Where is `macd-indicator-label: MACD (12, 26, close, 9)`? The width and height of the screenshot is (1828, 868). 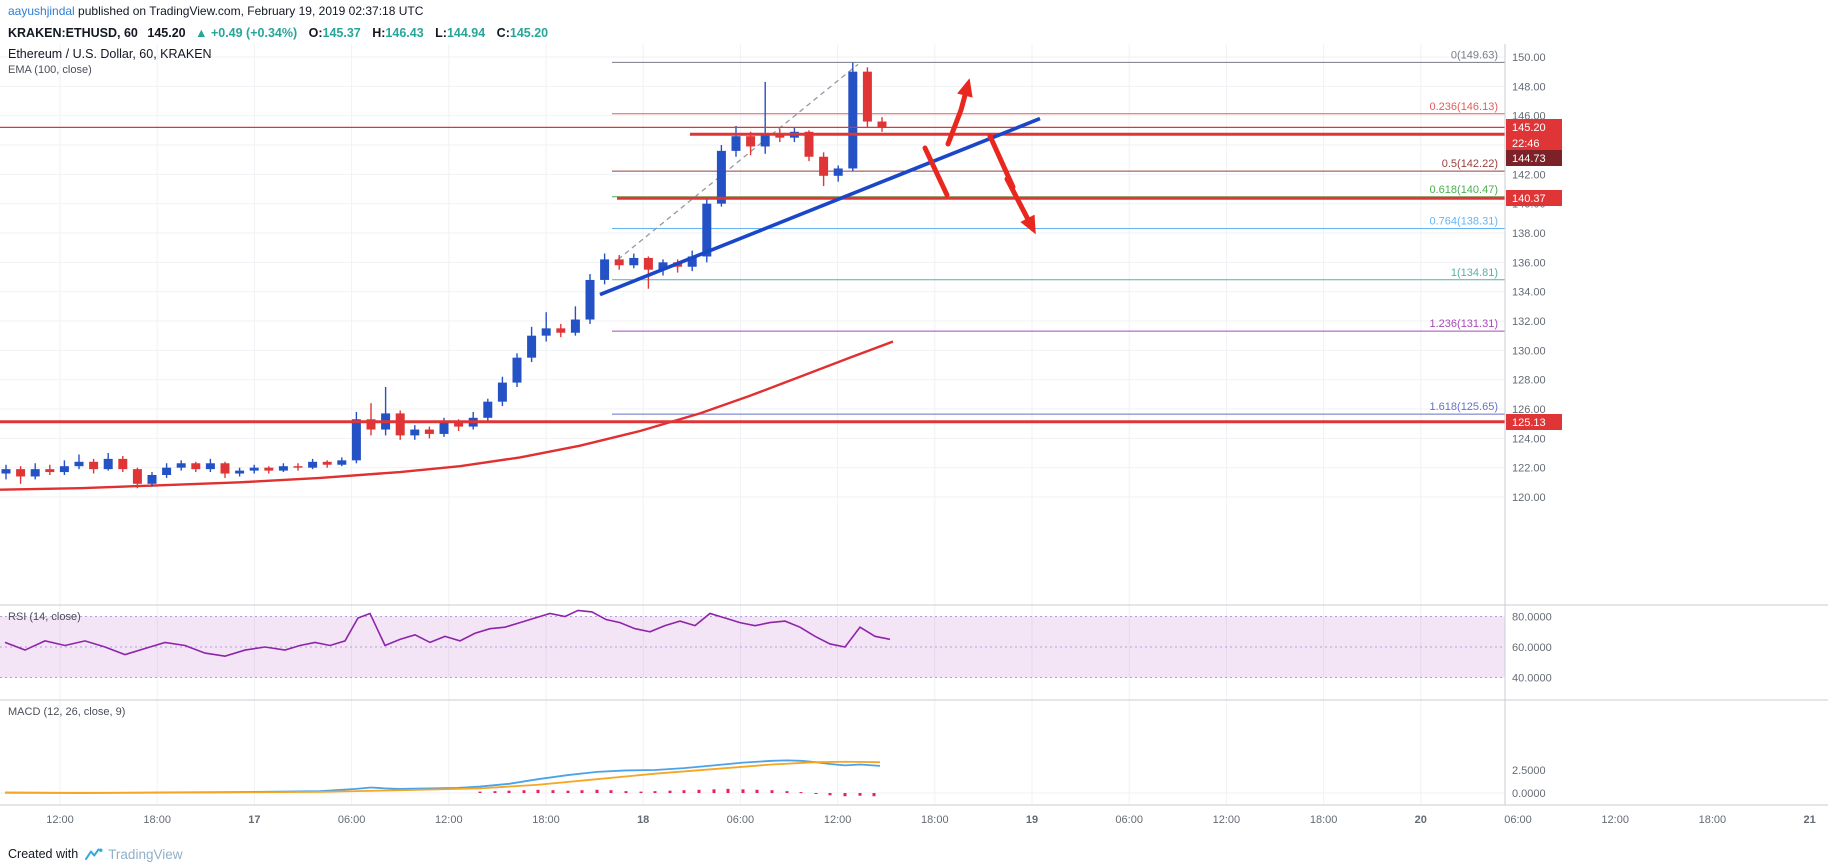
macd-indicator-label: MACD (12, 26, close, 9) is located at coordinates (67, 712).